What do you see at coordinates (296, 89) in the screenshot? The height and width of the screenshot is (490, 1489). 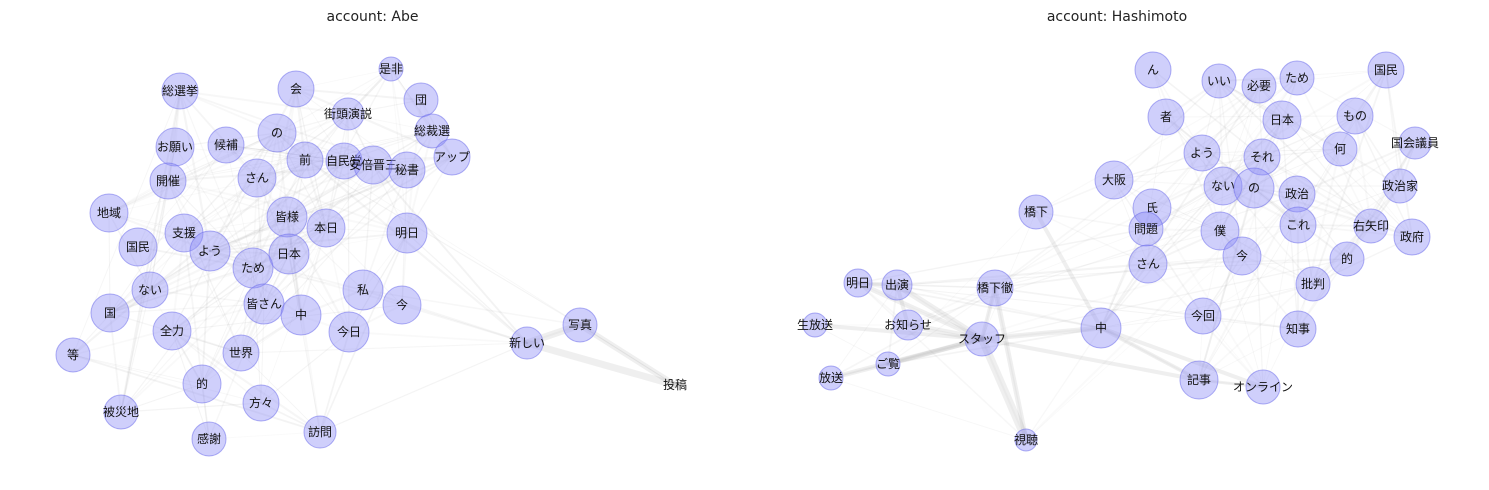 I see `node: 会` at bounding box center [296, 89].